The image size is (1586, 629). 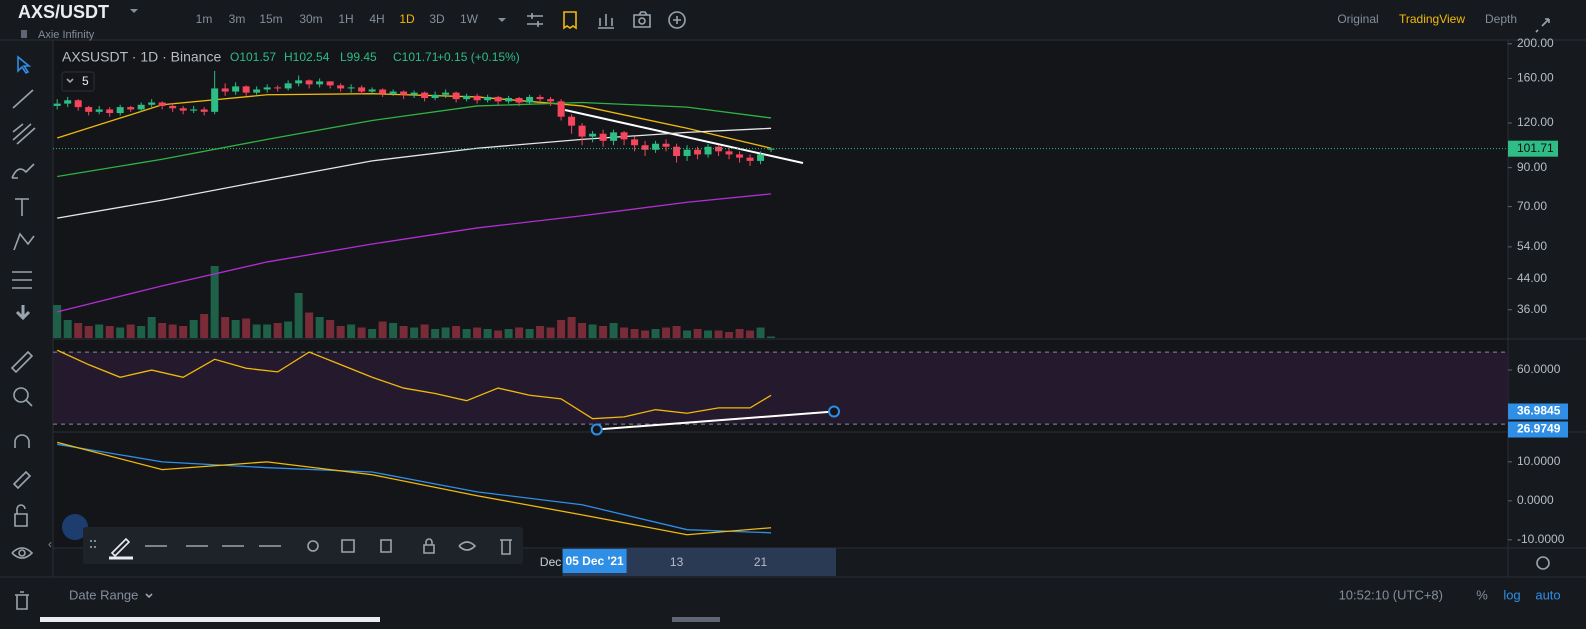 I want to click on toolbar-icons, so click(x=301, y=548).